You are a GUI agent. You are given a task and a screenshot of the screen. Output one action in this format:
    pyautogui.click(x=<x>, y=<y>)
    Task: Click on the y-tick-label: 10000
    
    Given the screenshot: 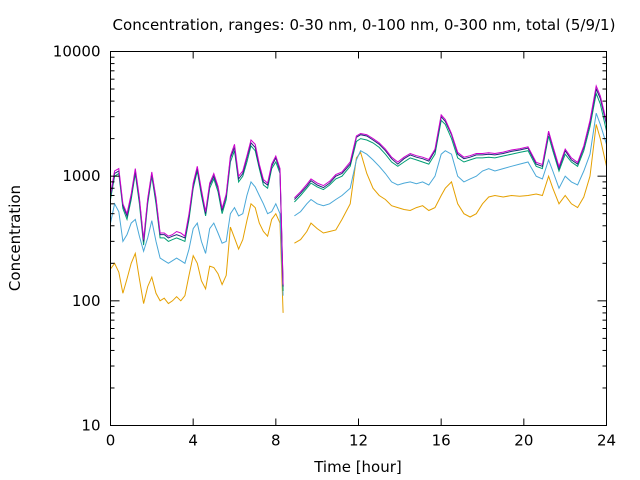 What is the action you would take?
    pyautogui.click(x=77, y=52)
    